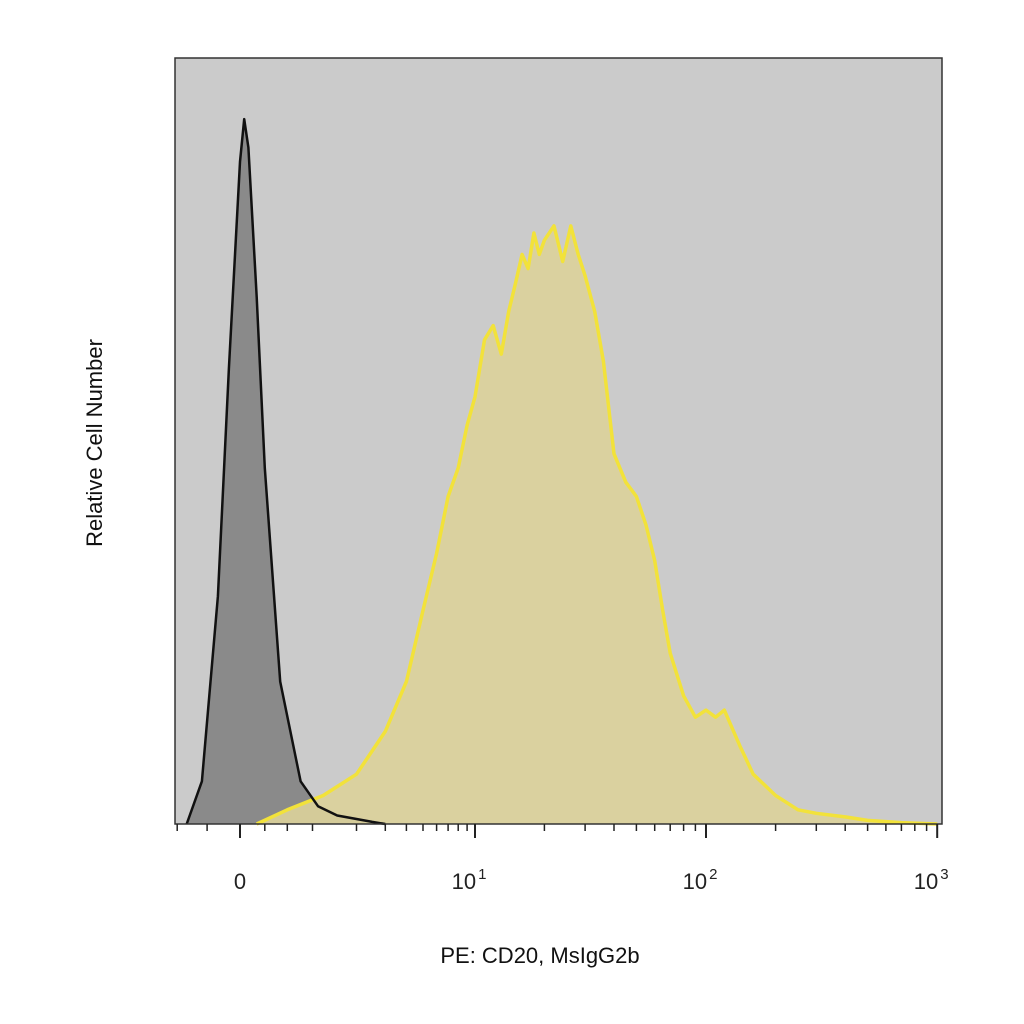 The width and height of the screenshot is (1024, 1024). I want to click on y-axis-title: Relative Cell Number, so click(94, 443).